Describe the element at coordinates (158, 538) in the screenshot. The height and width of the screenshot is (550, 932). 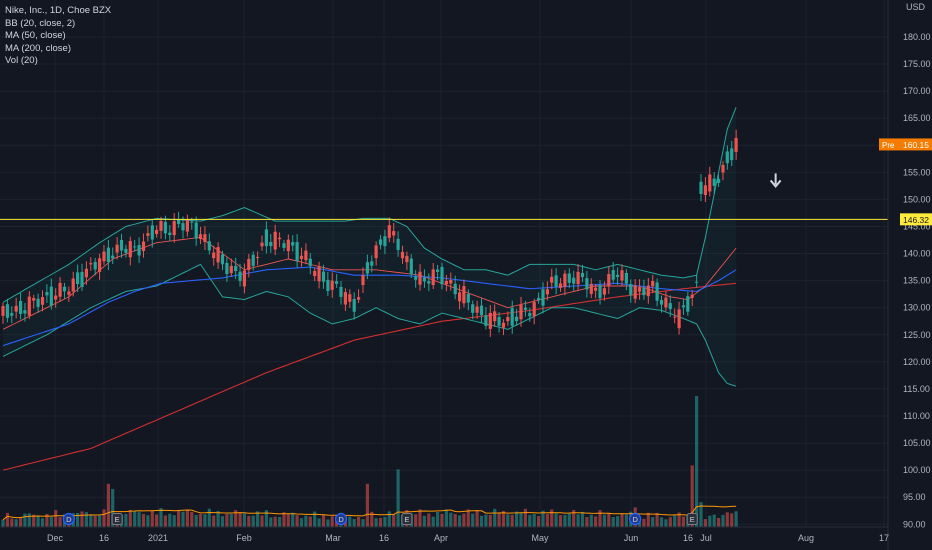
I see `x-tick-label: 2021` at that location.